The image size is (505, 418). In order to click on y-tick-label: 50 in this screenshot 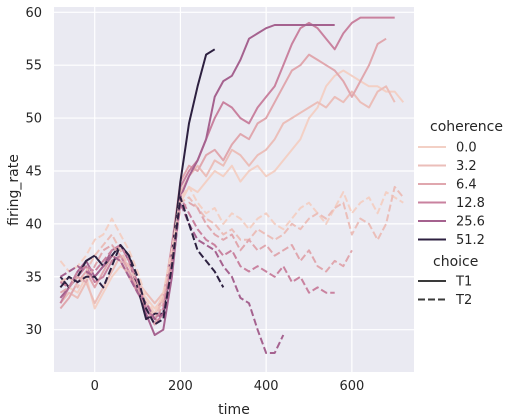, I will do `click(33, 119)`.